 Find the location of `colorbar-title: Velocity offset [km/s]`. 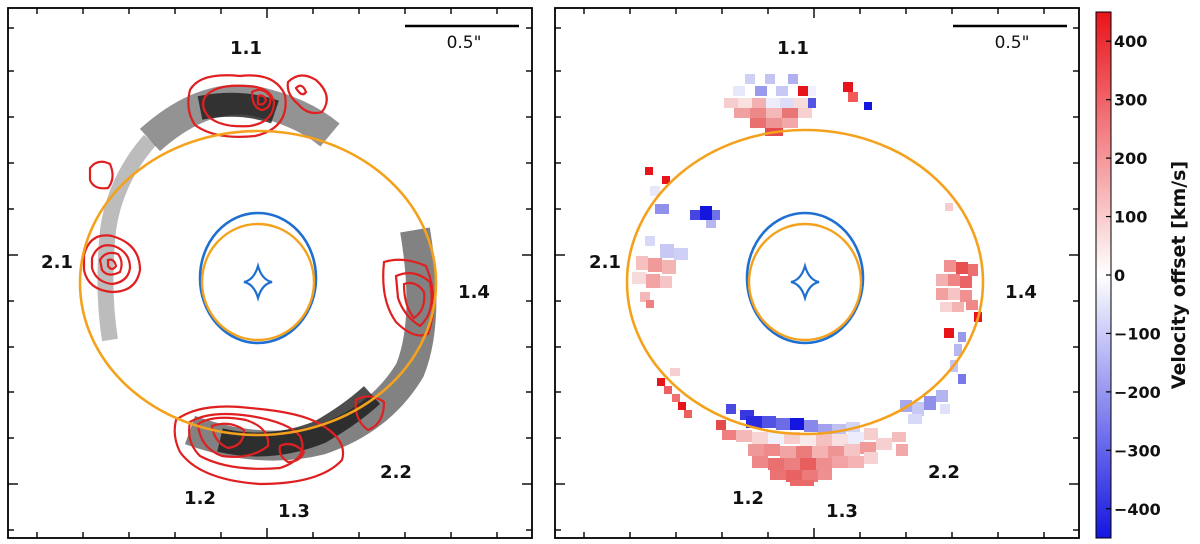

colorbar-title: Velocity offset [km/s] is located at coordinates (1179, 275).